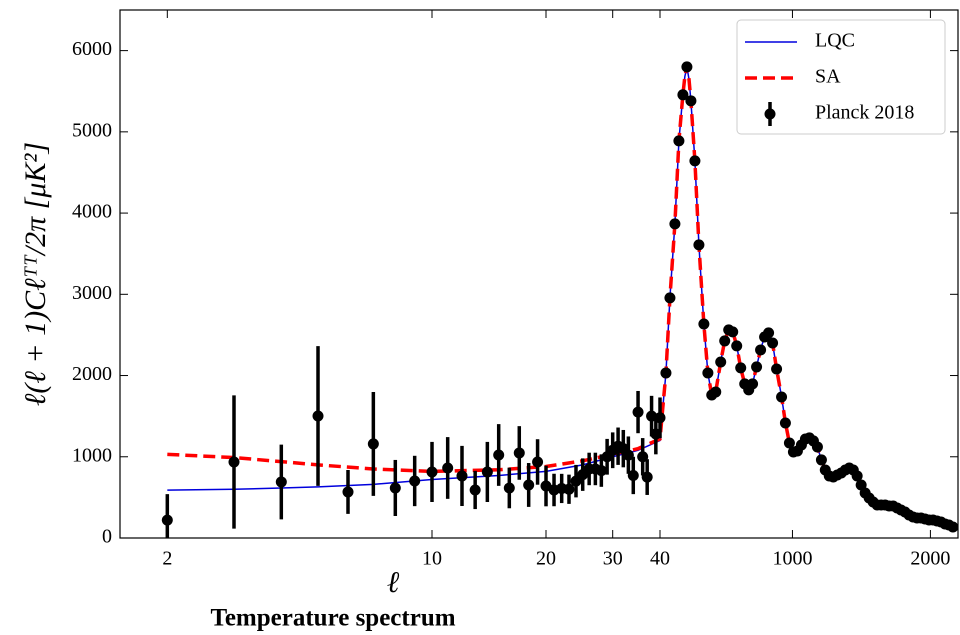  Describe the element at coordinates (770, 114) in the screenshot. I see `legend-marker` at that location.